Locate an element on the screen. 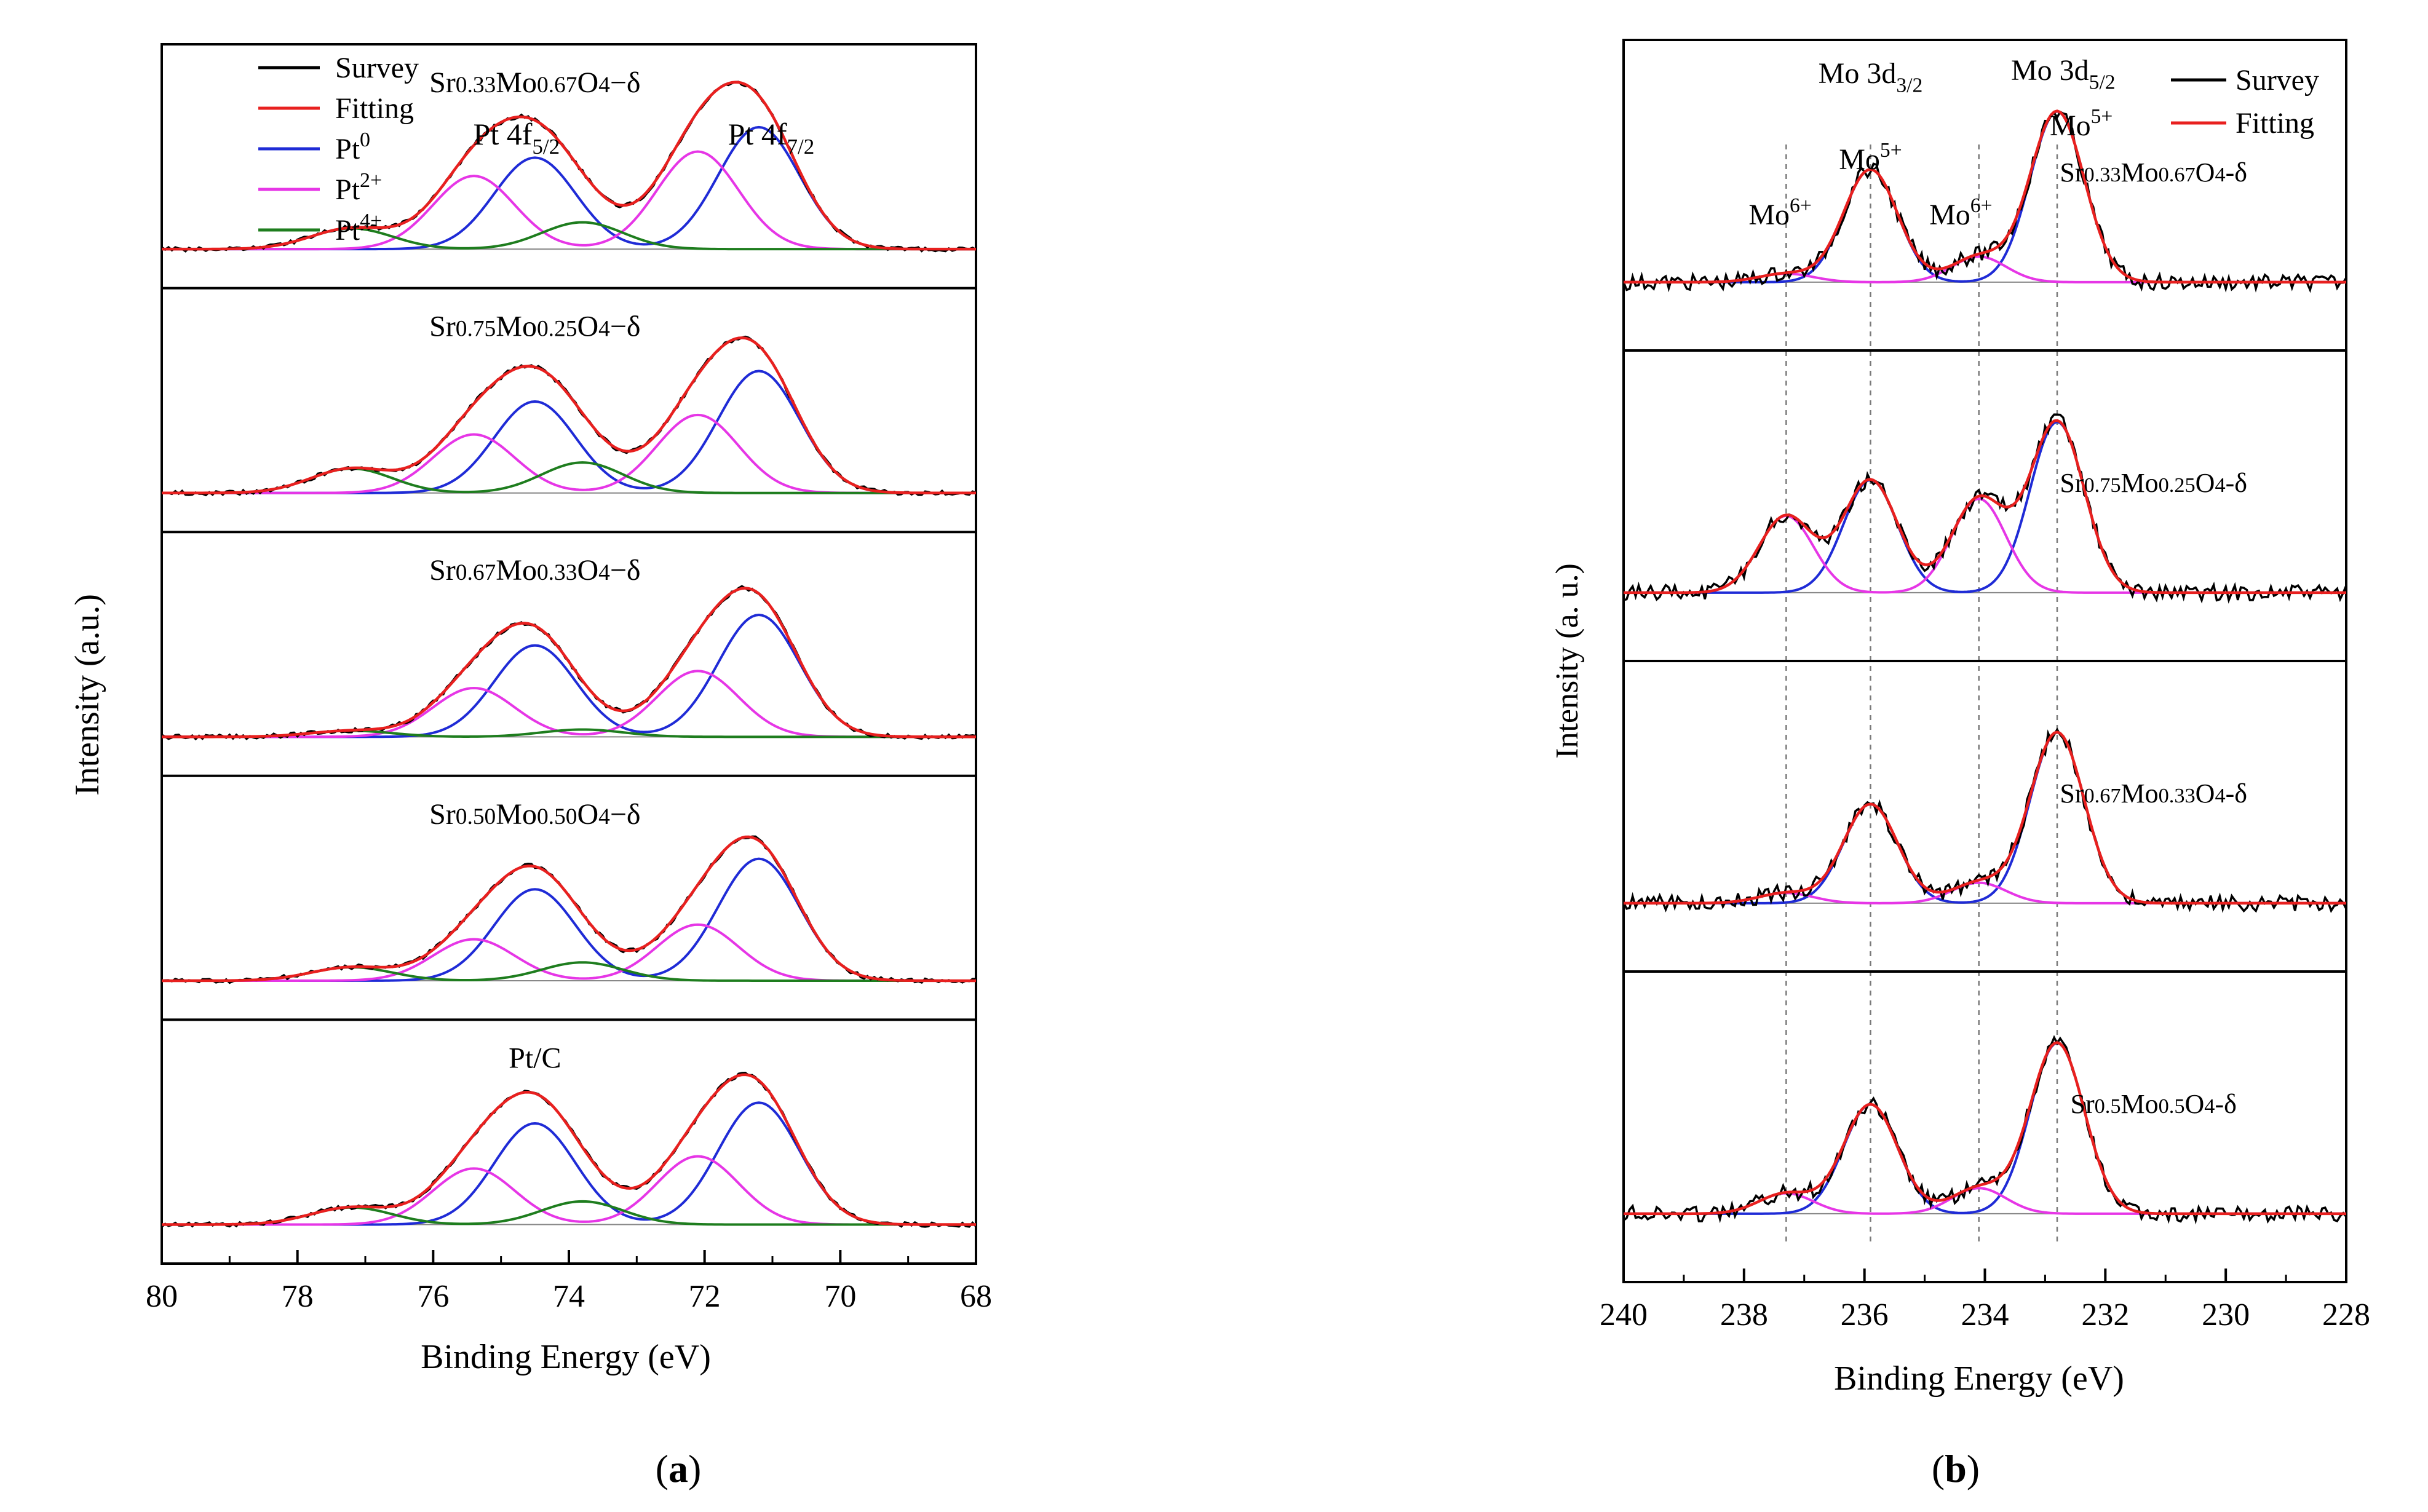 Image resolution: width=2428 pixels, height=1512 pixels. panel-b-label: (b) is located at coordinates (1956, 1468).